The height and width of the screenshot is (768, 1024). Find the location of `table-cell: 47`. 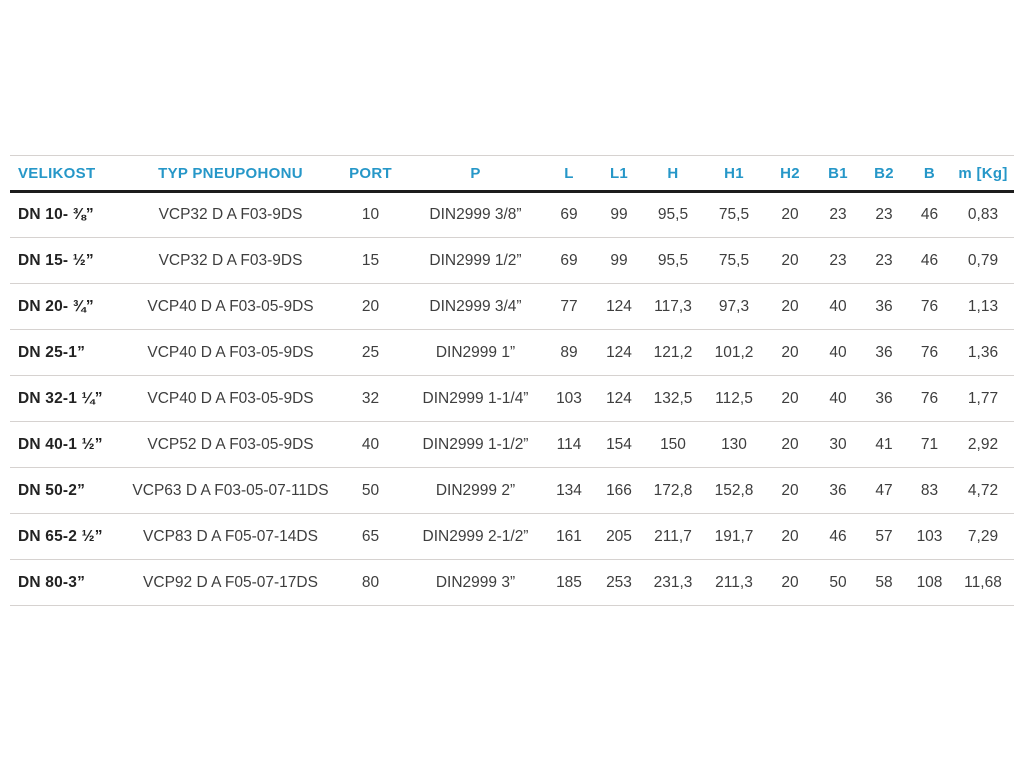

table-cell: 47 is located at coordinates (884, 490).